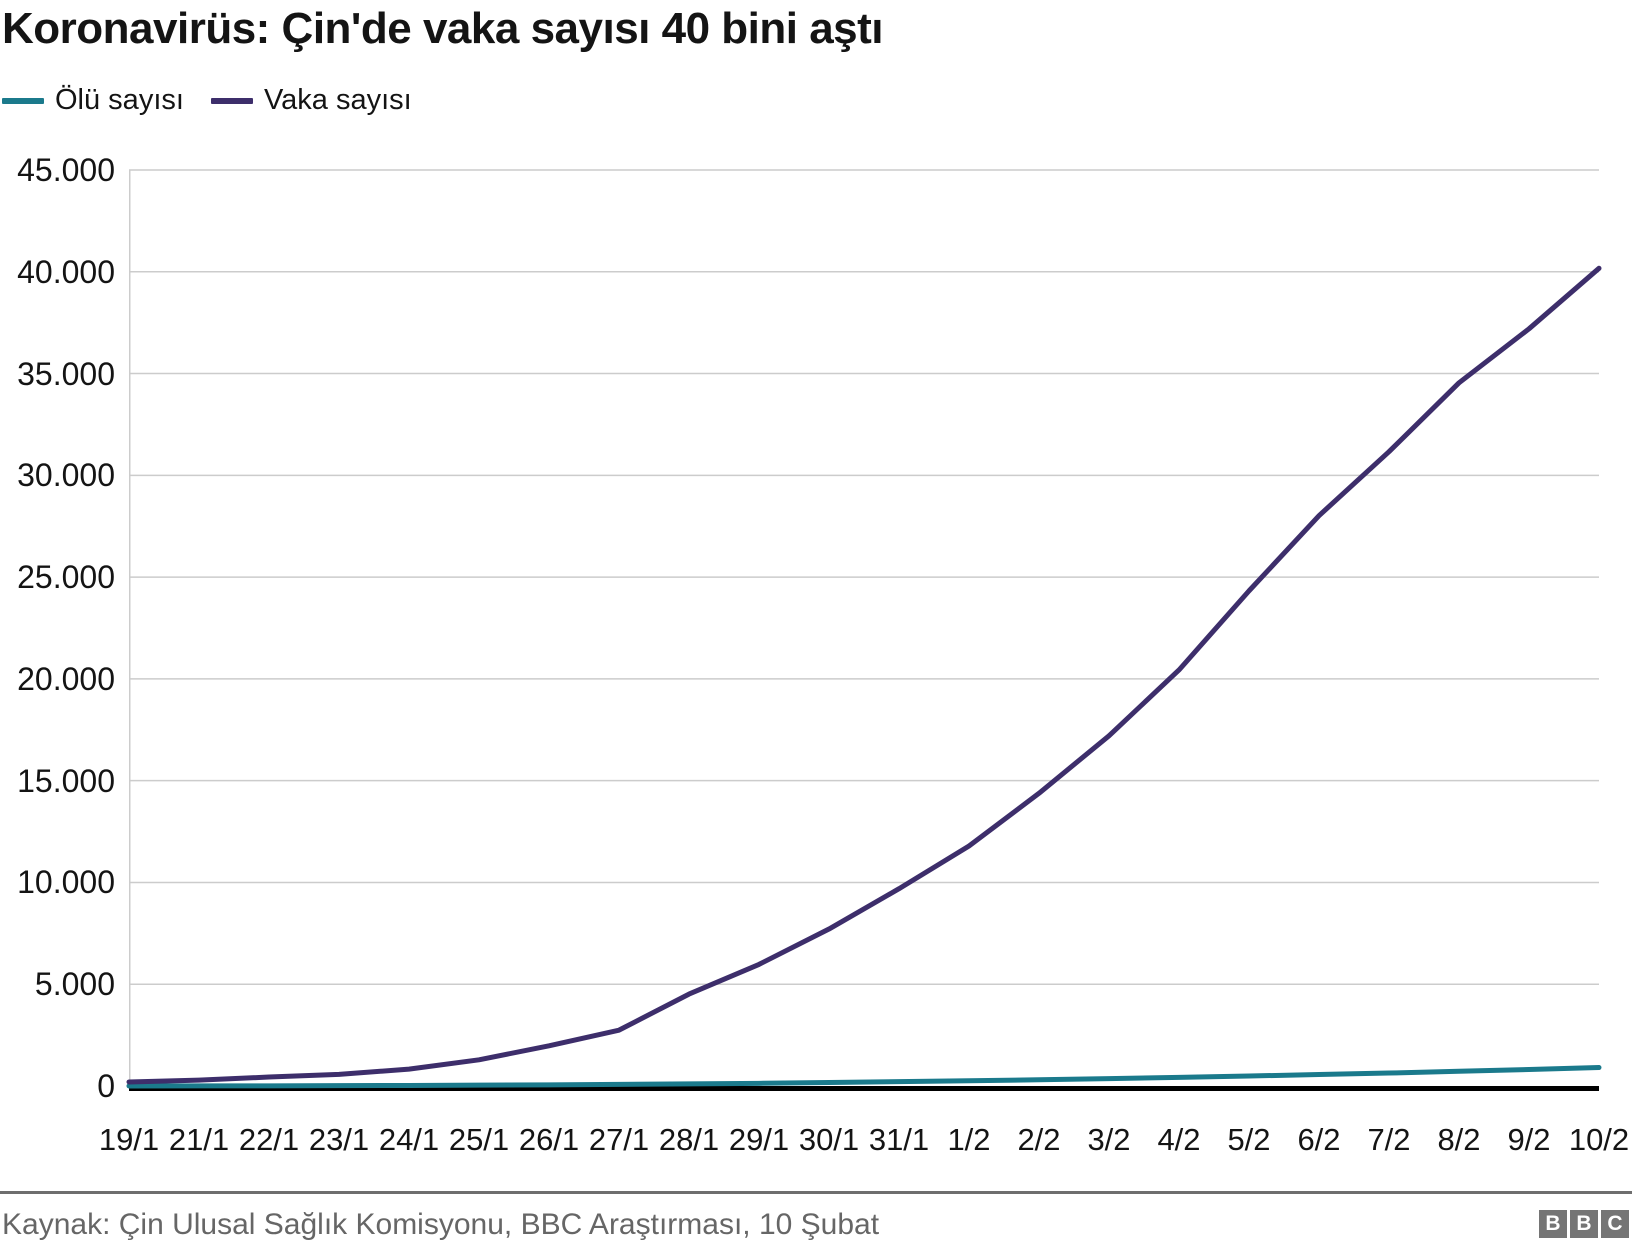 The image size is (1632, 1250). I want to click on legend: Ölü sayısı Vaka sayısı, so click(220, 100).